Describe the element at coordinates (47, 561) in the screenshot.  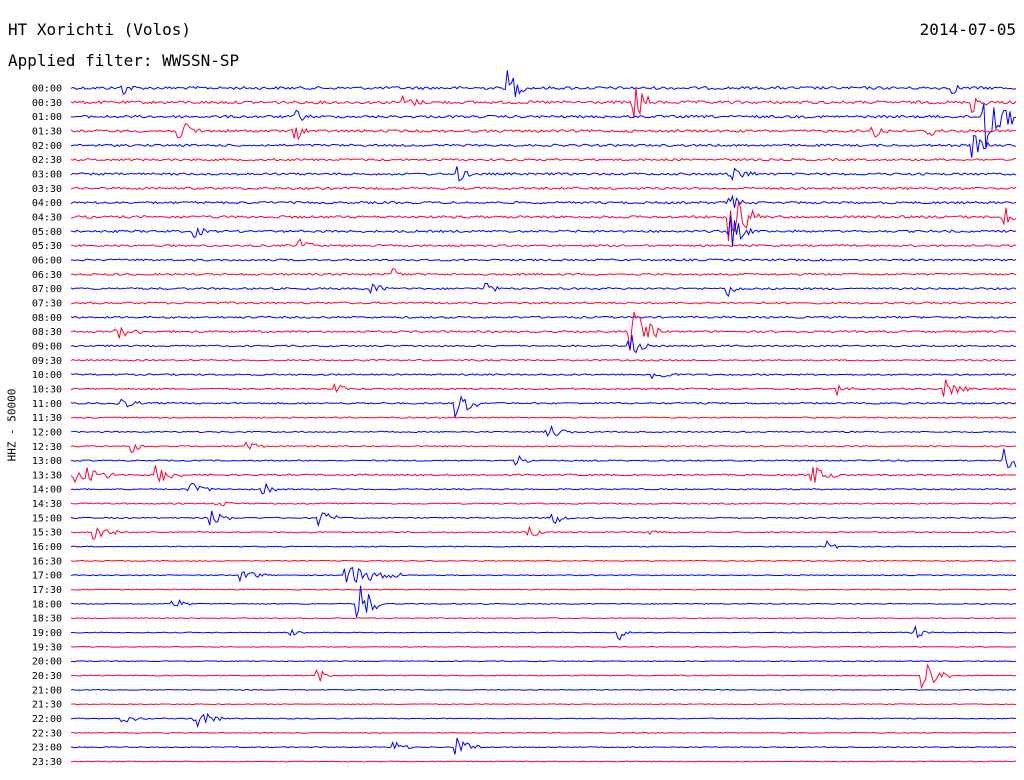
I see `trace-time-label: 16:30` at that location.